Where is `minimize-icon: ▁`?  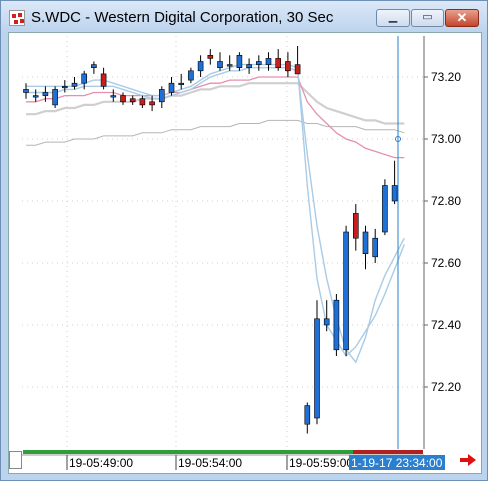
minimize-icon: ▁ is located at coordinates (393, 17).